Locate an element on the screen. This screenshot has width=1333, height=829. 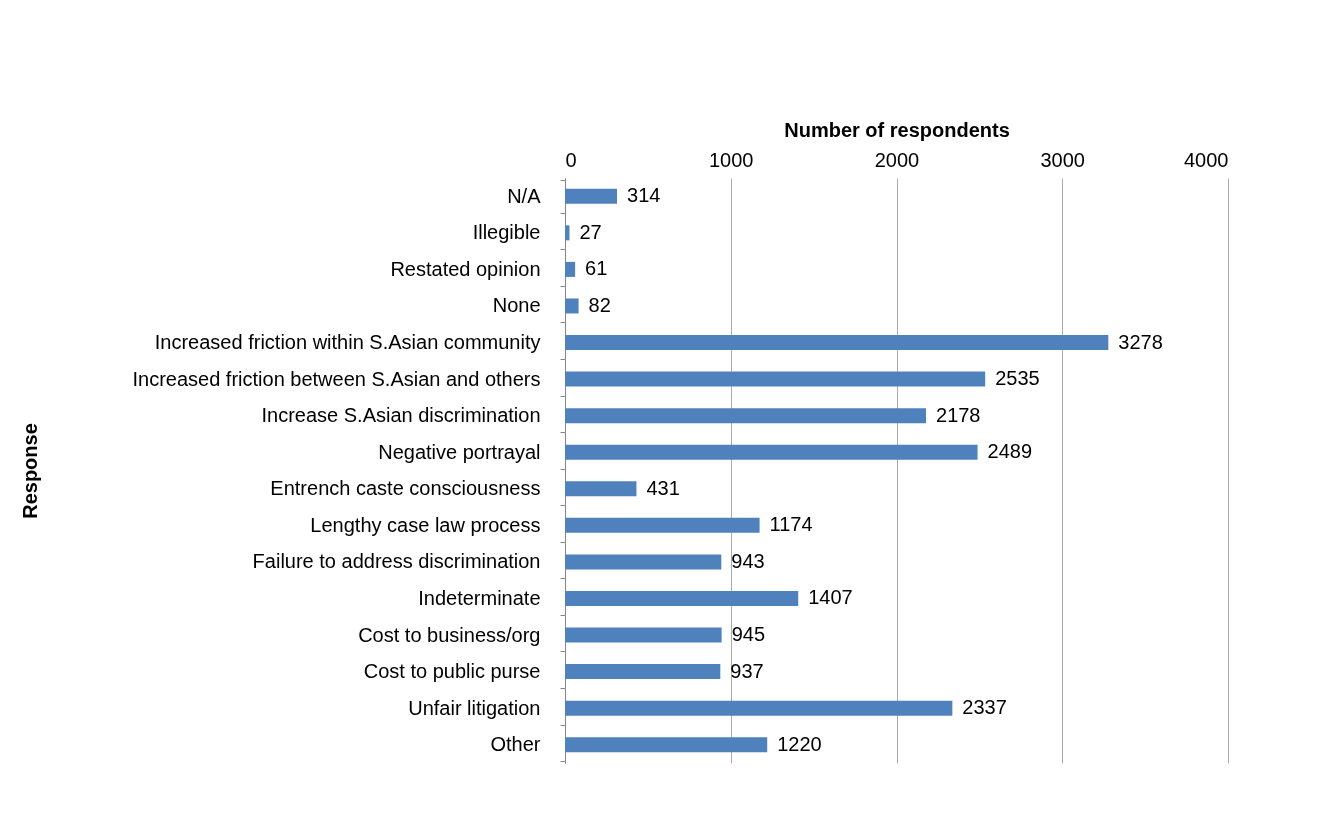
y-tick-label: None is located at coordinates (516, 305).